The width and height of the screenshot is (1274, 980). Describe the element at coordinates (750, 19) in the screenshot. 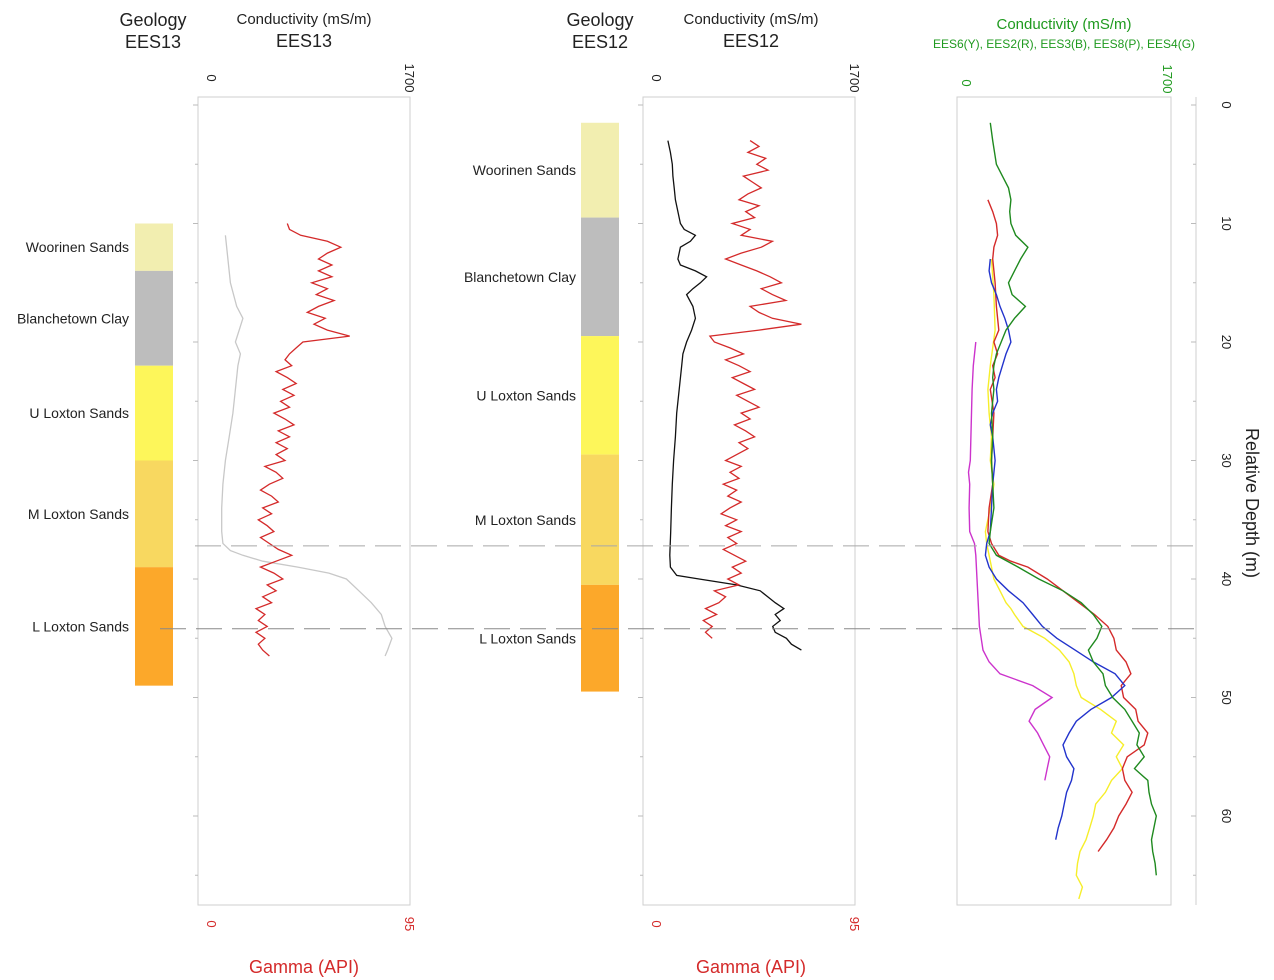

I see `conductivity-title-ees12: Conductivity (mS/m)` at that location.